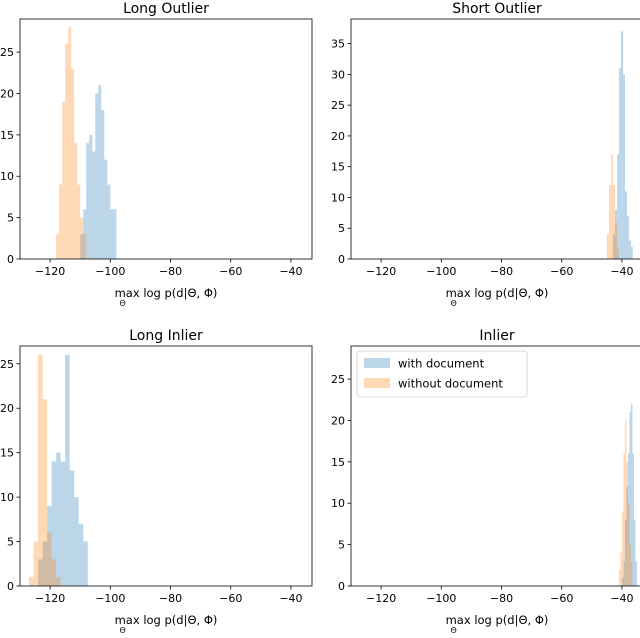 Image resolution: width=640 pixels, height=638 pixels. Describe the element at coordinates (441, 364) in the screenshot. I see `legend-label-with: with document` at that location.